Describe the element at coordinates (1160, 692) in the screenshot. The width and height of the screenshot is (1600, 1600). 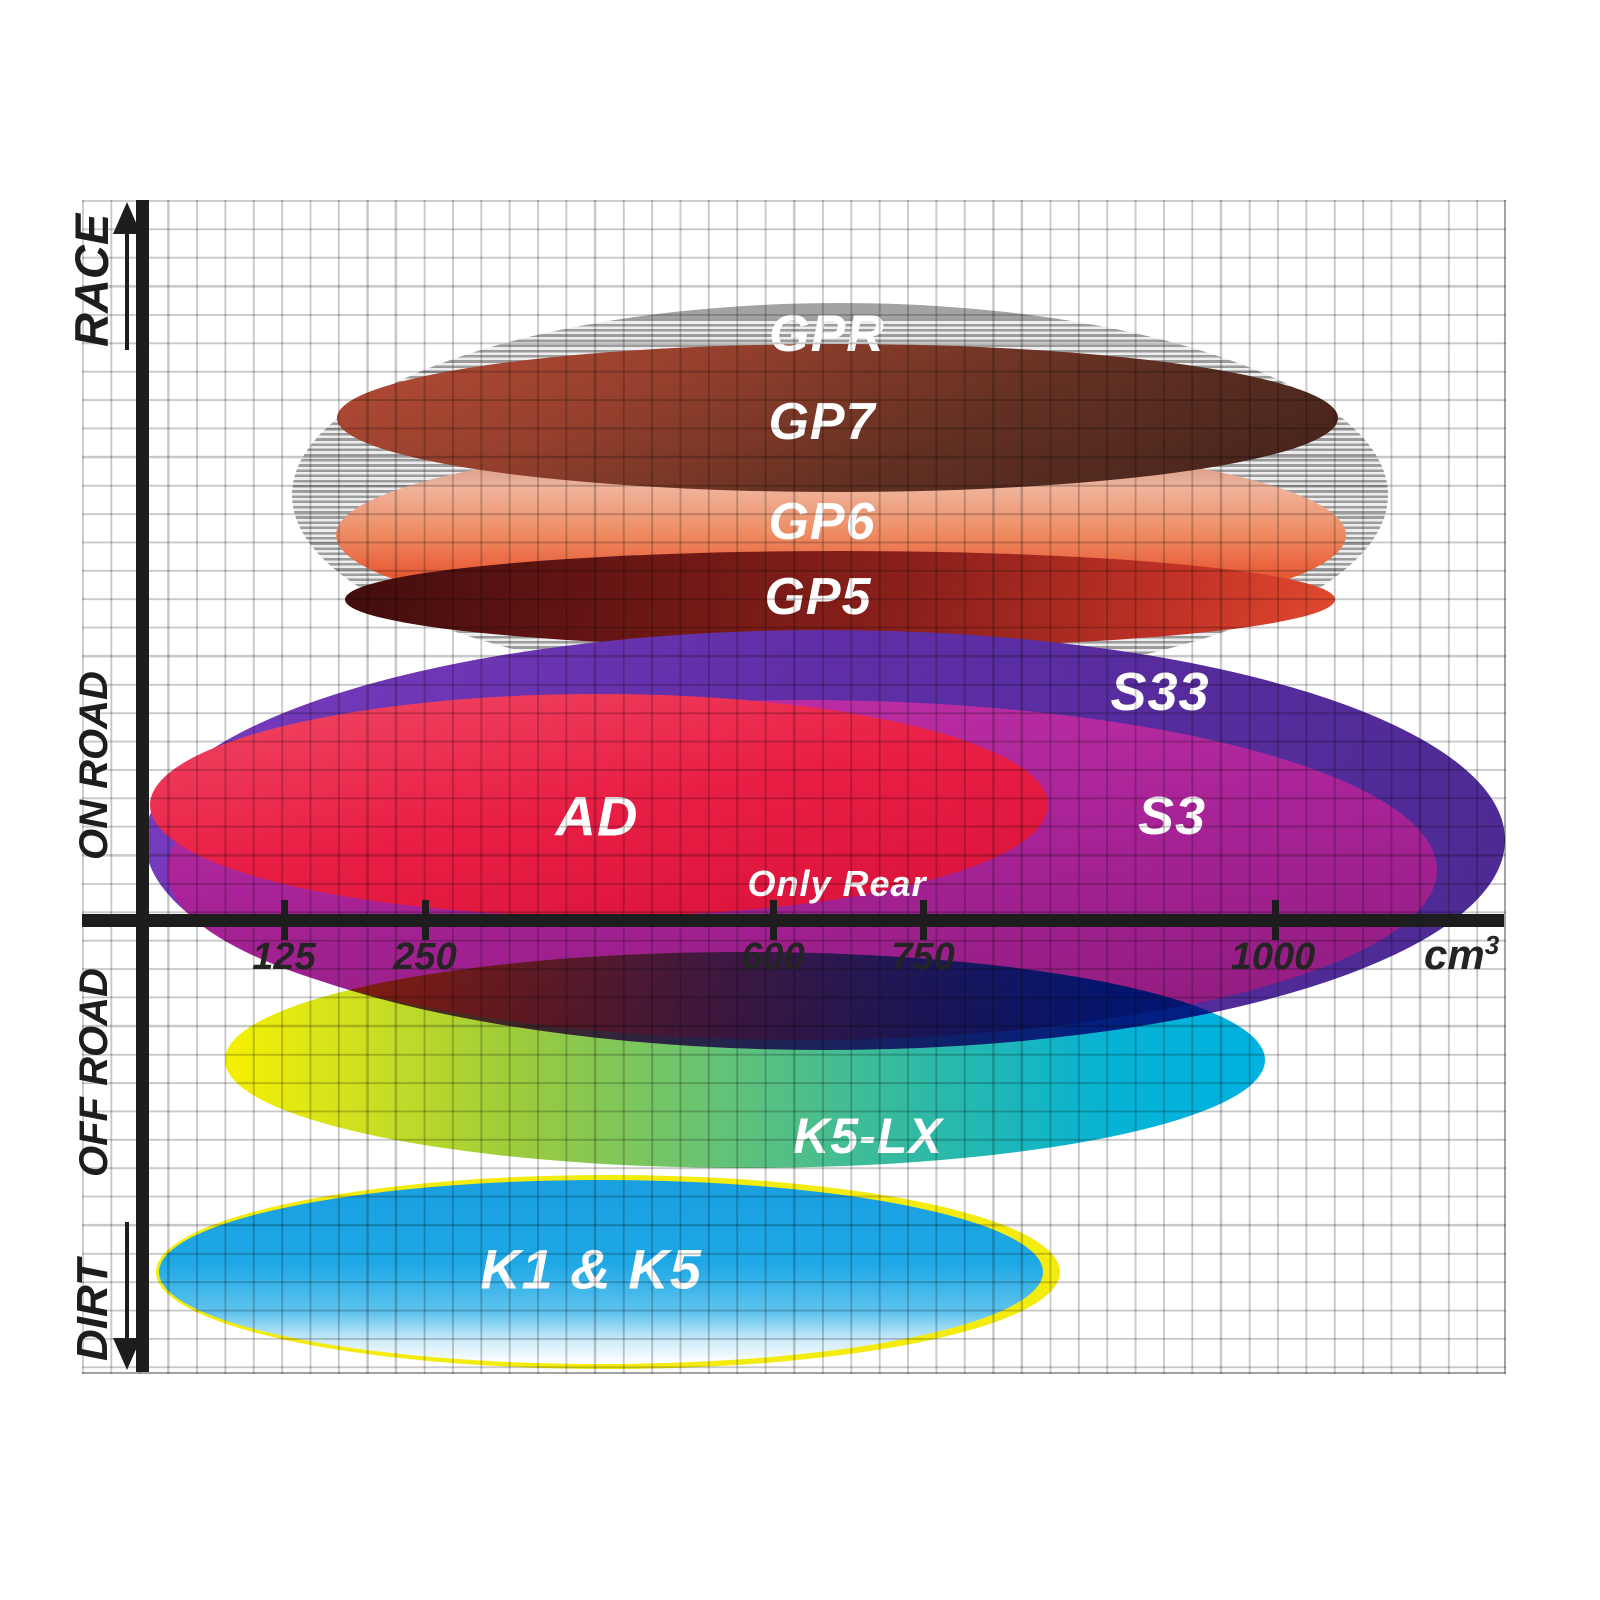
I see `label-s33: S33` at that location.